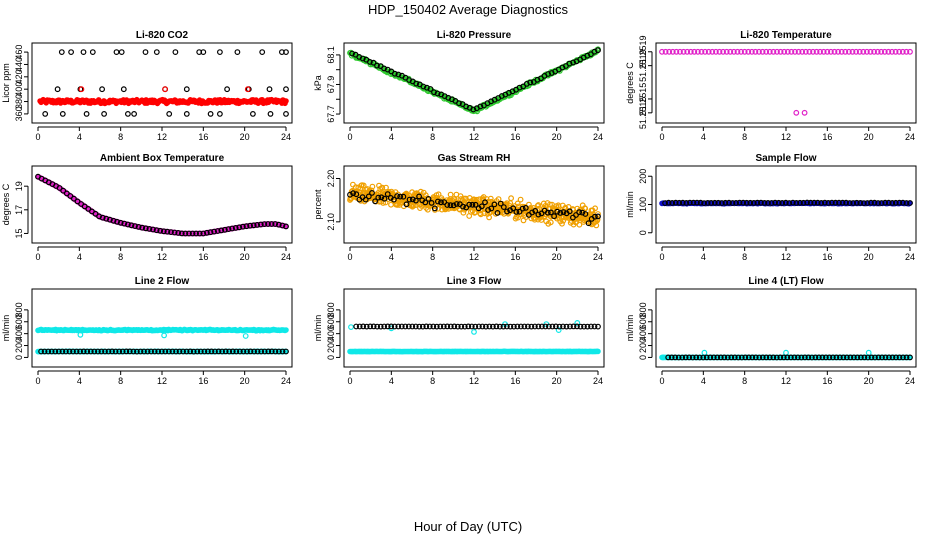  Describe the element at coordinates (744, 137) in the screenshot. I see `x-tick-label: 8` at that location.